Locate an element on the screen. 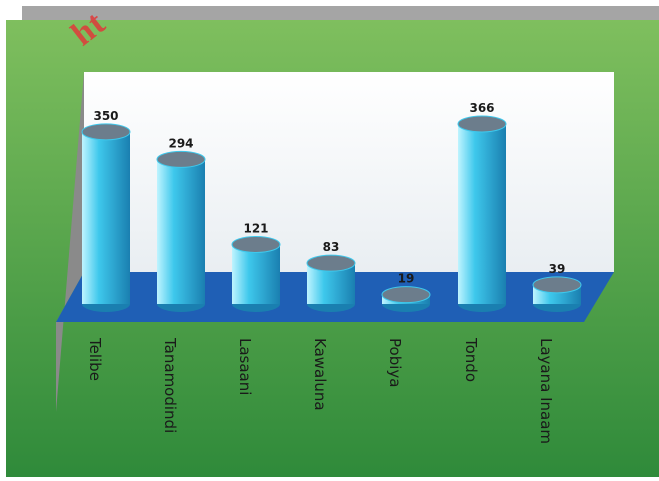  top-gray-strip is located at coordinates (340, 13).